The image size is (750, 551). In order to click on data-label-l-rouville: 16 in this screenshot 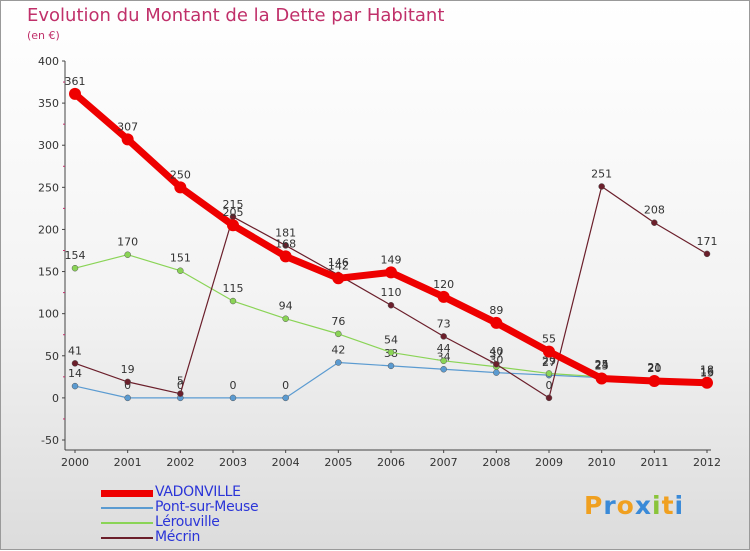, I will do `click(707, 371)`.